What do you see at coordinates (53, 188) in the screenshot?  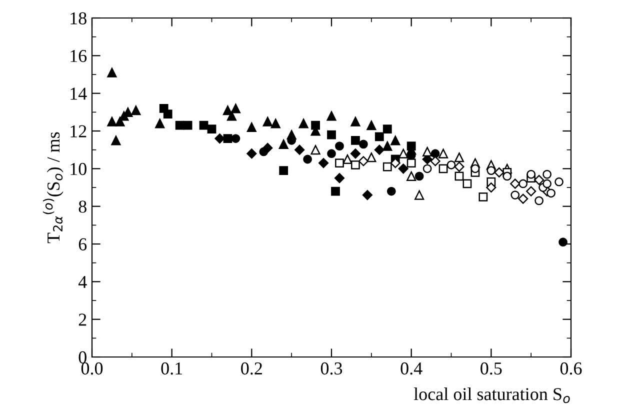 I see `y-axis-title: T$_{2α}$$^{(o)}$(S$_{o}$) / ms` at bounding box center [53, 188].